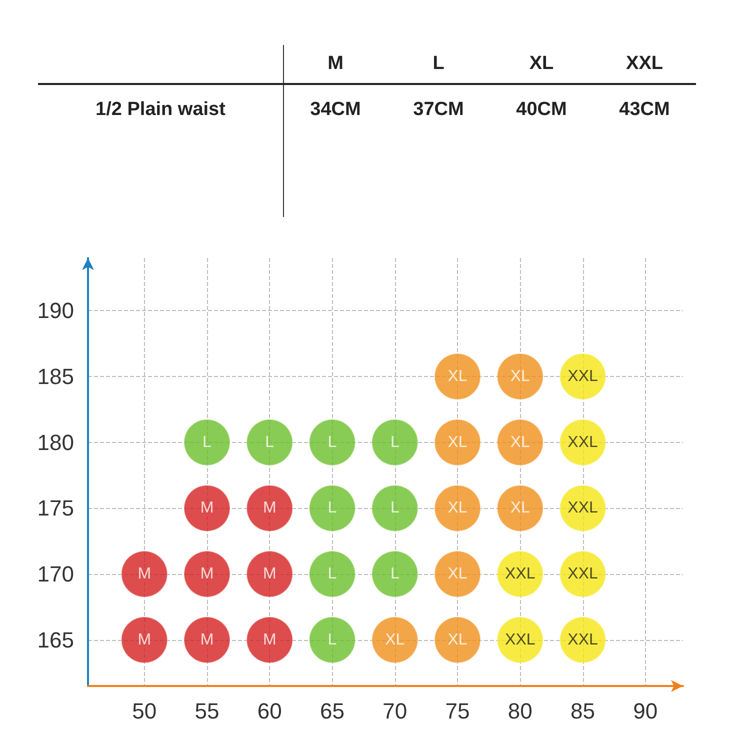 The height and width of the screenshot is (755, 750). Describe the element at coordinates (395, 711) in the screenshot. I see `x-tick-label: 70` at that location.